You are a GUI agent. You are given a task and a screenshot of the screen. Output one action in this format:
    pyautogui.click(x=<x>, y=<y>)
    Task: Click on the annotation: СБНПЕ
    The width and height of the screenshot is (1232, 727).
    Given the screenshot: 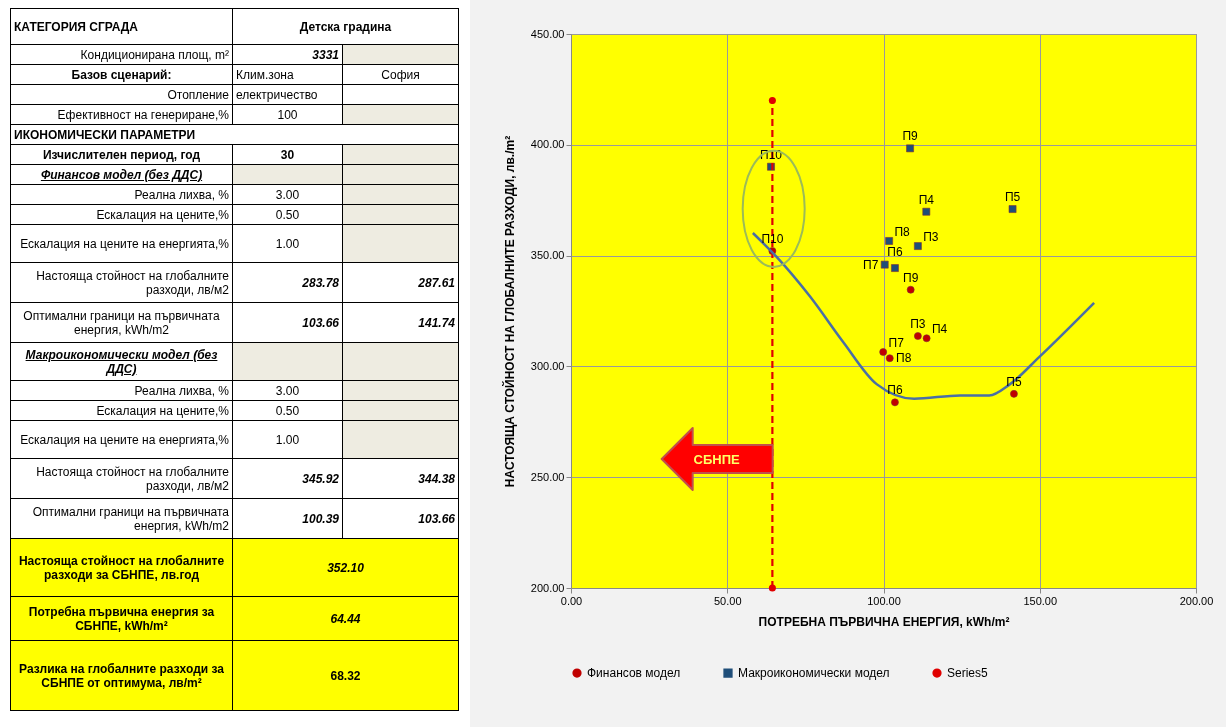 What is the action you would take?
    pyautogui.click(x=717, y=459)
    